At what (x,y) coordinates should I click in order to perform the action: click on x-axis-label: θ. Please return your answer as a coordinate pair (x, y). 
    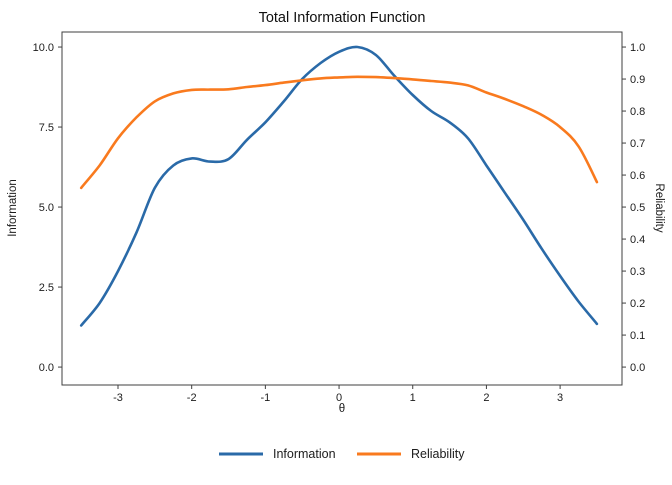
    Looking at the image, I should click on (342, 409).